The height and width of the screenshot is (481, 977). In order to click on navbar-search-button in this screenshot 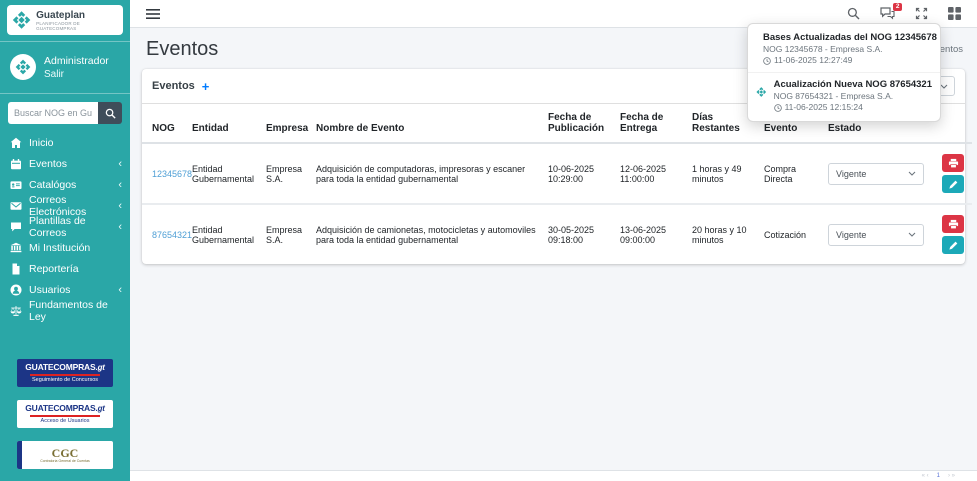, I will do `click(853, 13)`.